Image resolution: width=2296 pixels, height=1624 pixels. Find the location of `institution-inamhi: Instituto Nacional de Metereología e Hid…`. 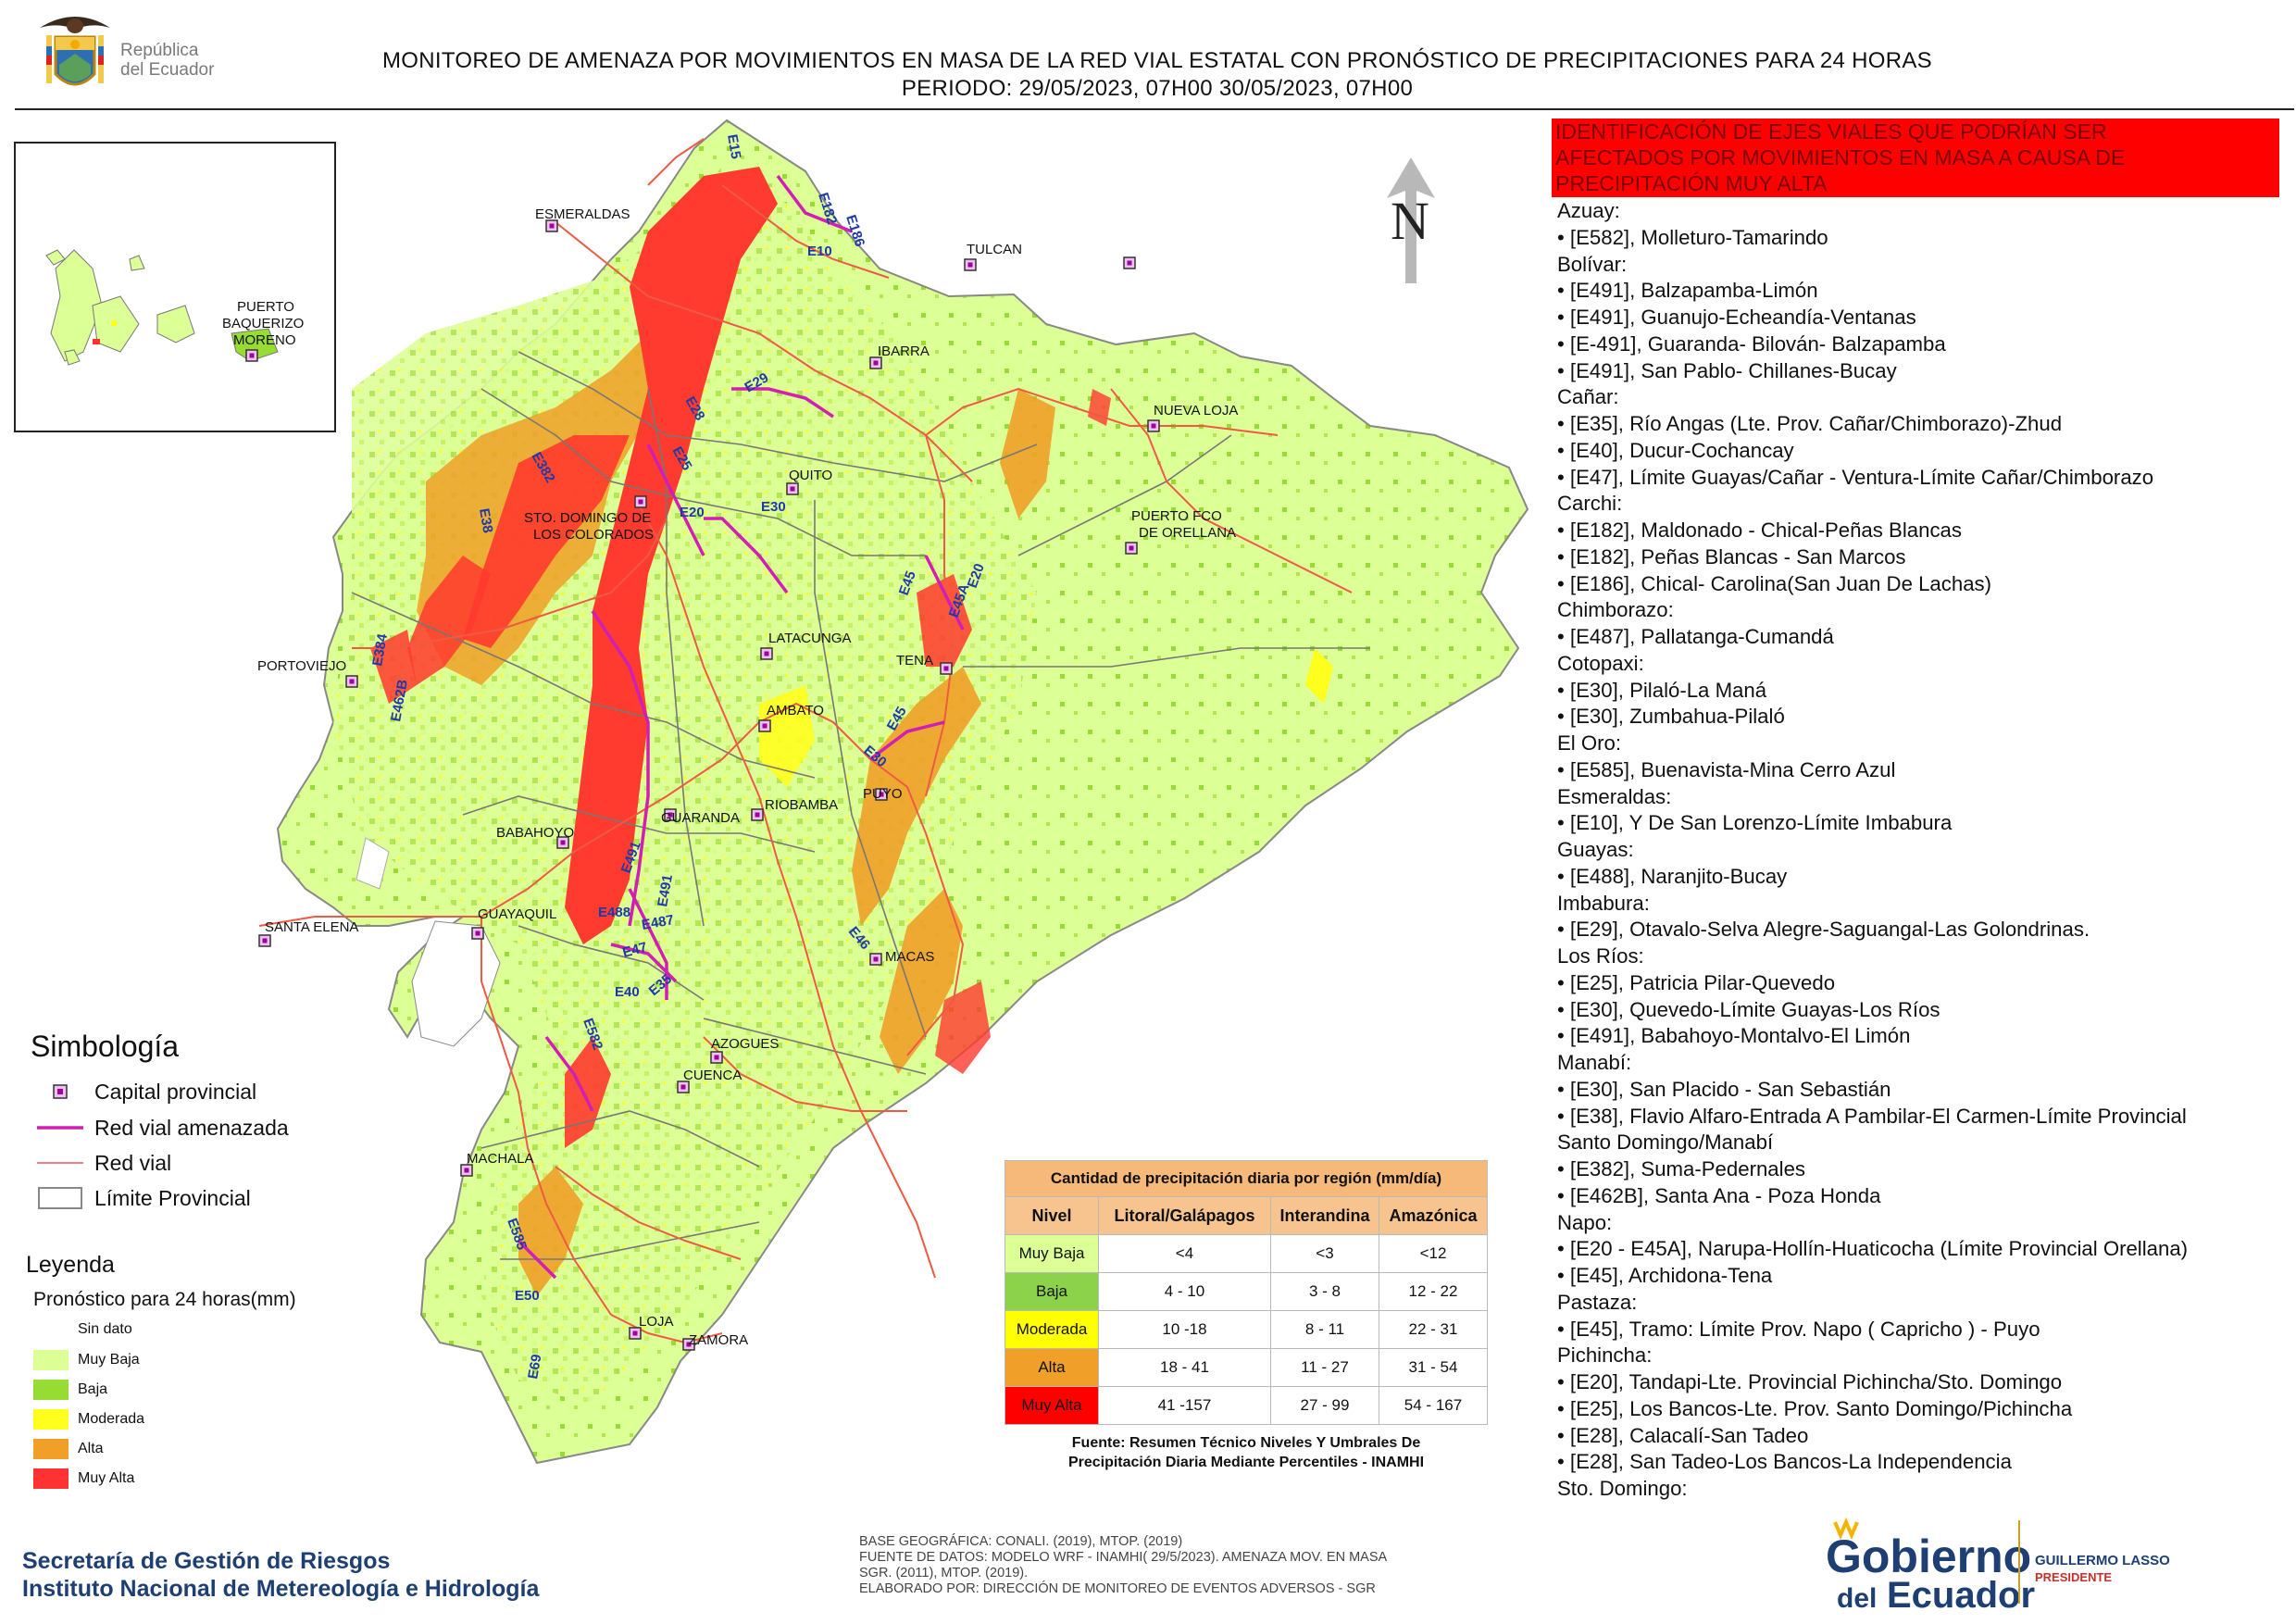

institution-inamhi: Instituto Nacional de Metereología e Hid… is located at coordinates (281, 1589).